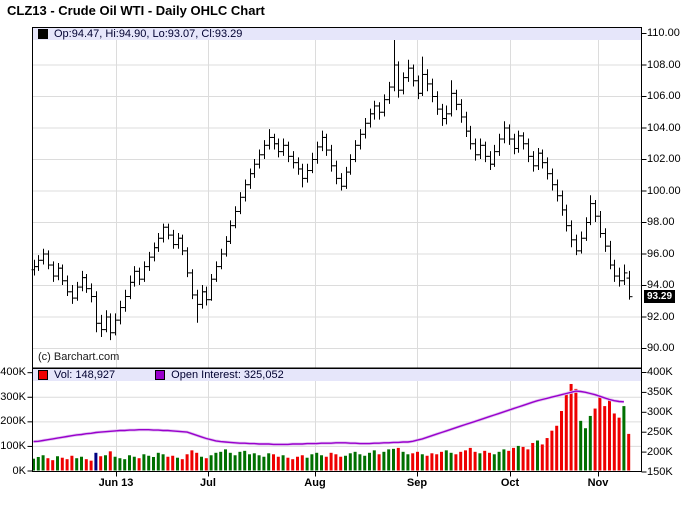 The image size is (700, 512). I want to click on oi-axis-label: 400K, so click(660, 372).